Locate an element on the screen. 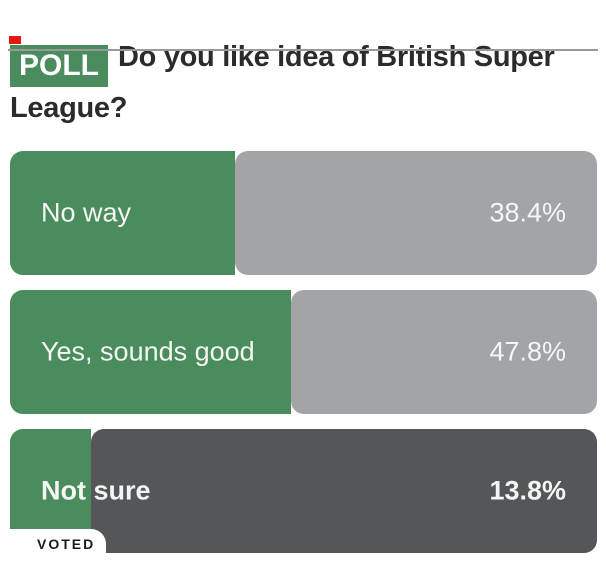 The height and width of the screenshot is (564, 606). red-marker-icon is located at coordinates (15, 40).